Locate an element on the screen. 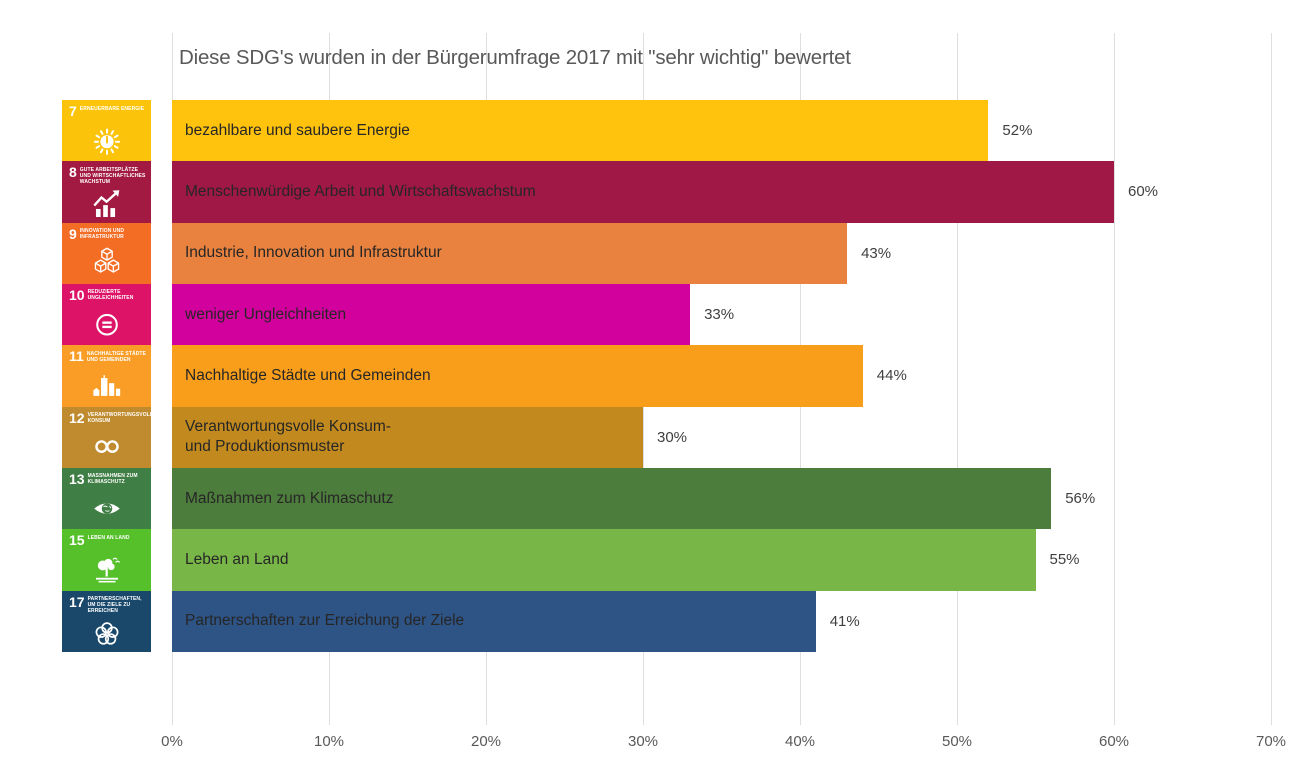 Image resolution: width=1311 pixels, height=768 pixels. sdg-number: 17 is located at coordinates (77, 601).